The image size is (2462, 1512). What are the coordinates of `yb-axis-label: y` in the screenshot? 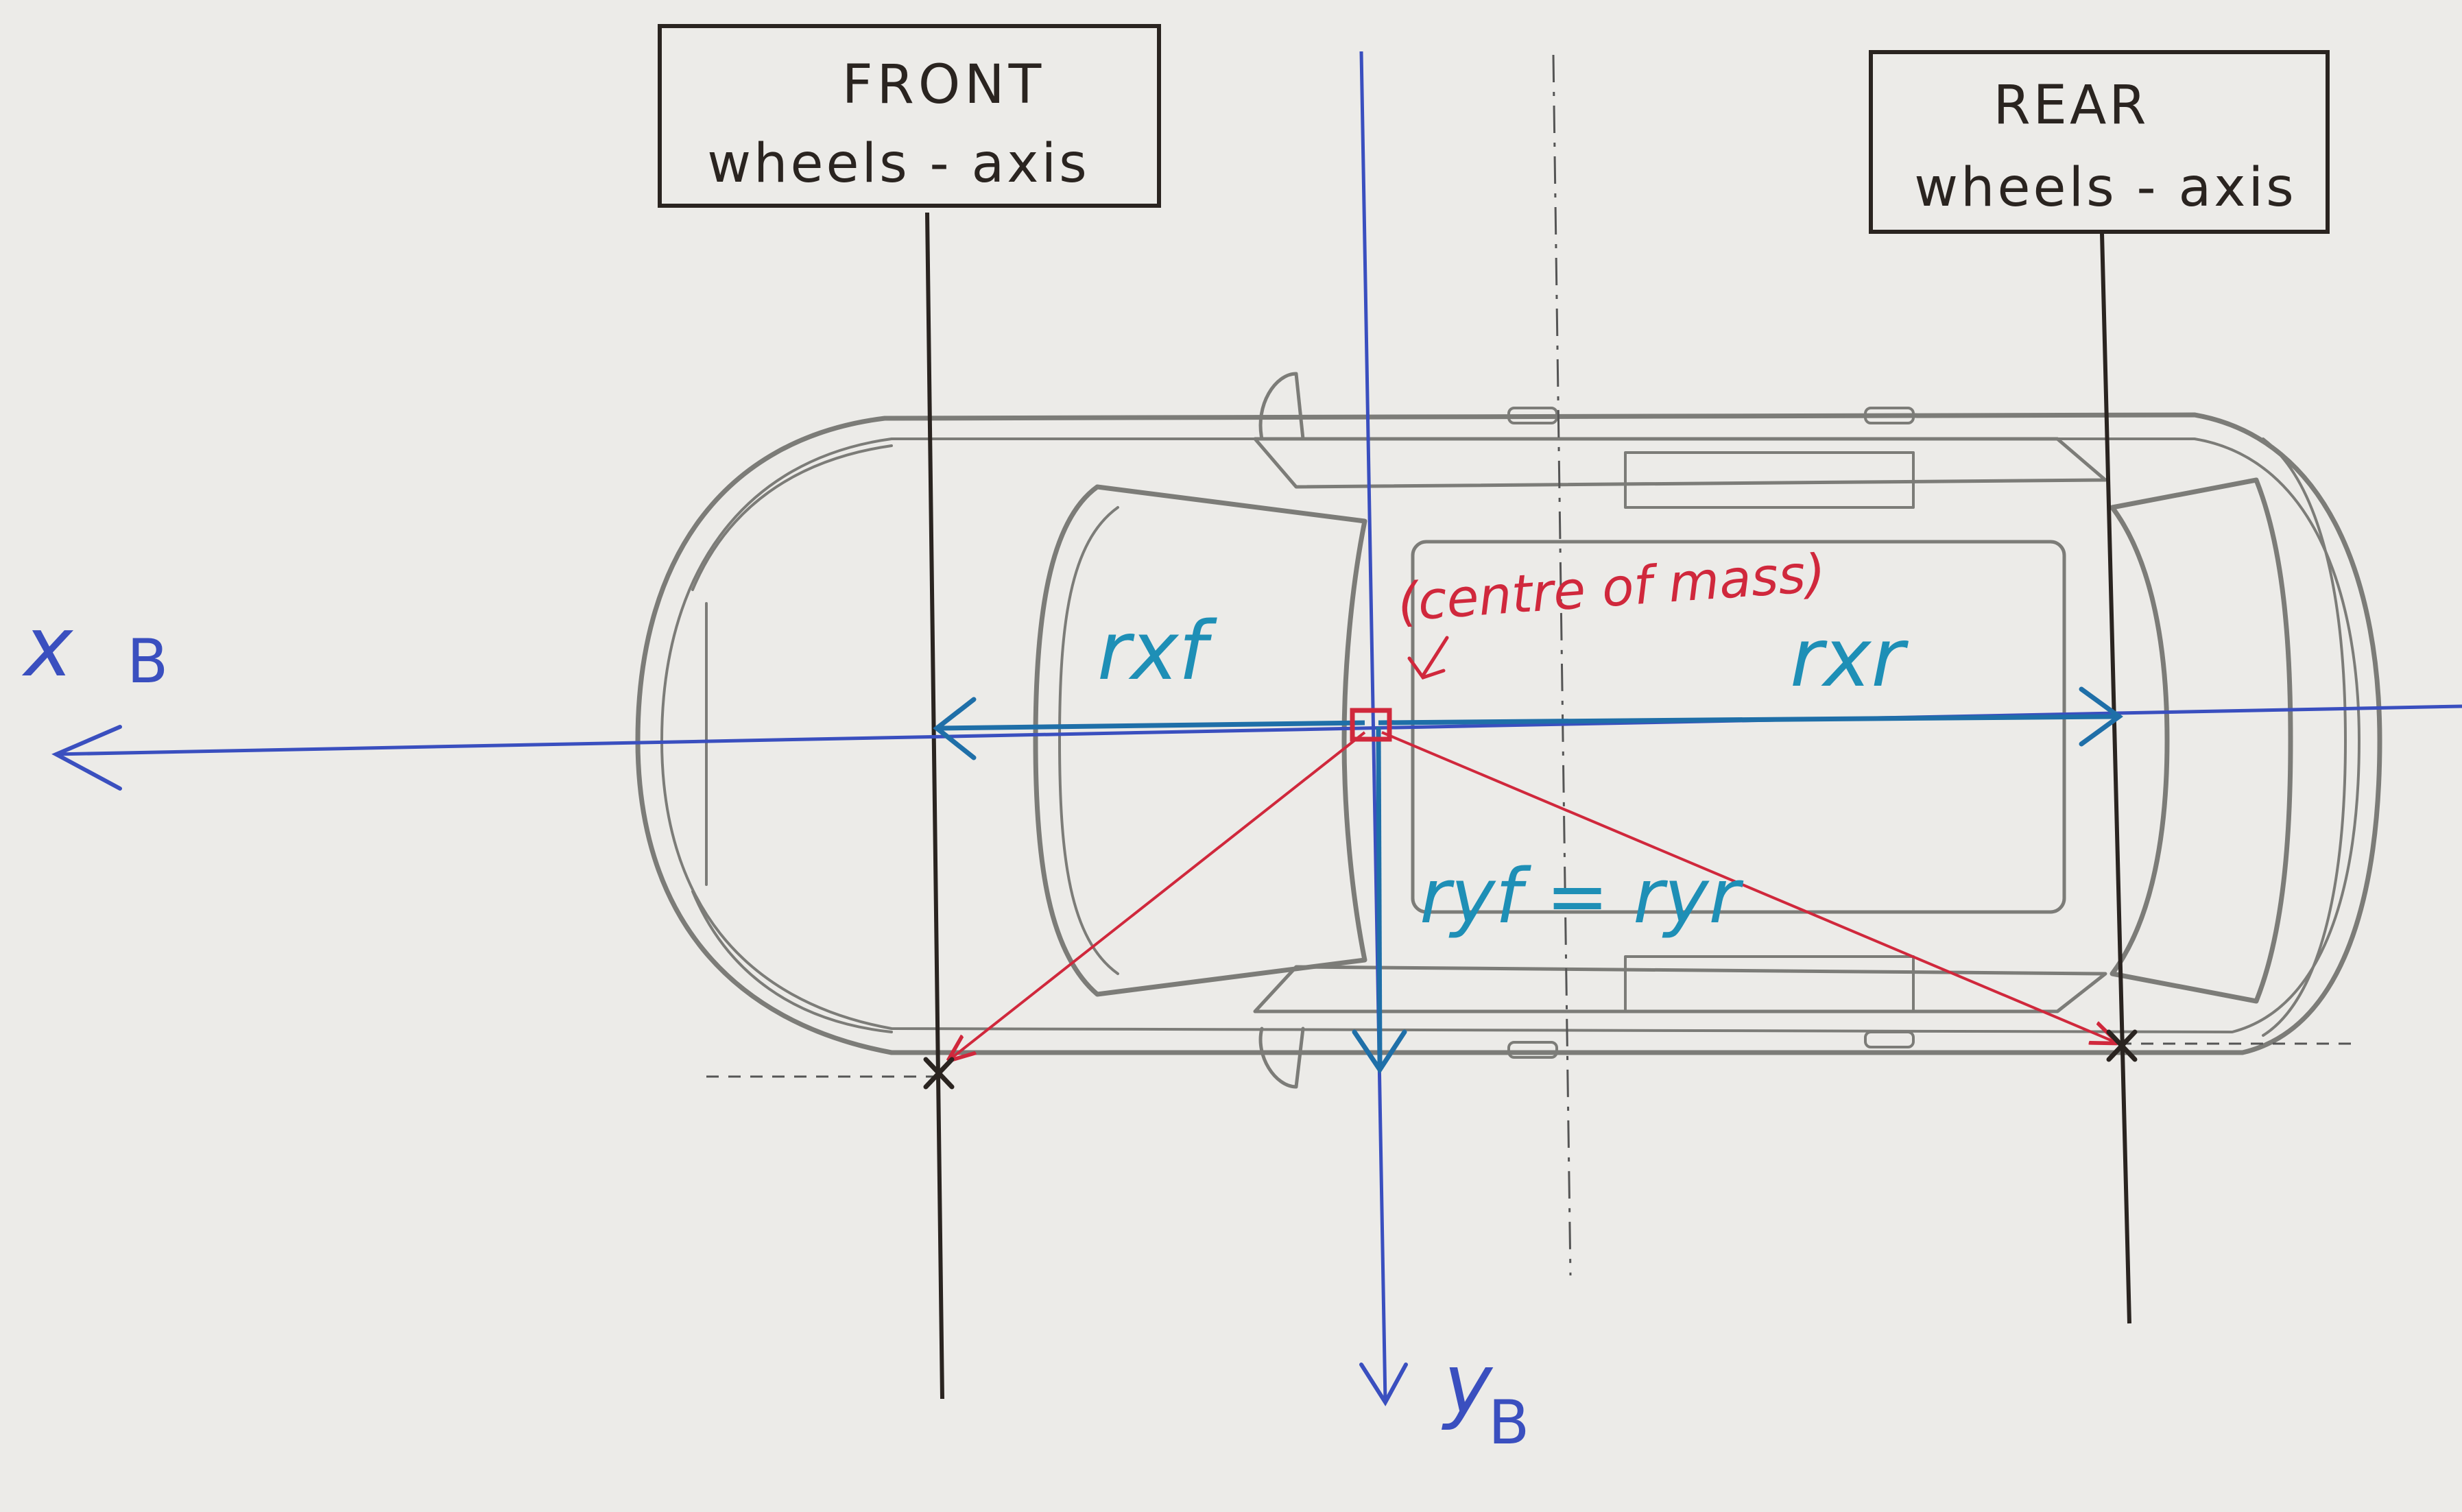 It's located at (1468, 1384).